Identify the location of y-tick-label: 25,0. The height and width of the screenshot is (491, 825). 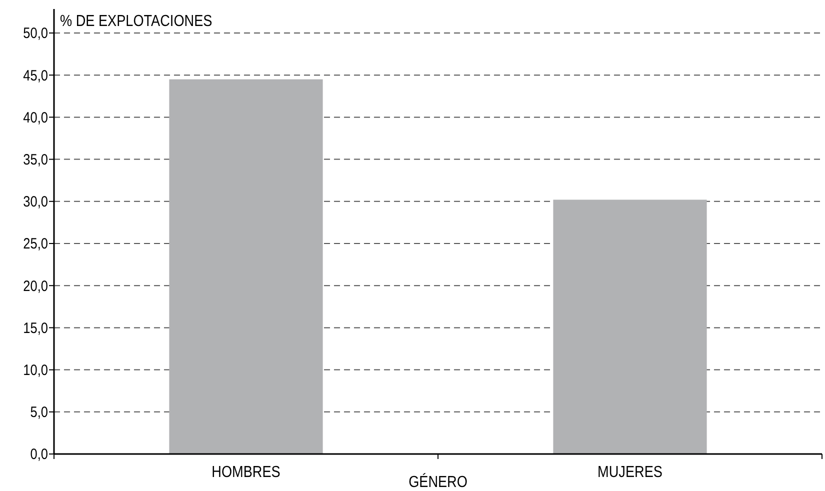
(35, 243).